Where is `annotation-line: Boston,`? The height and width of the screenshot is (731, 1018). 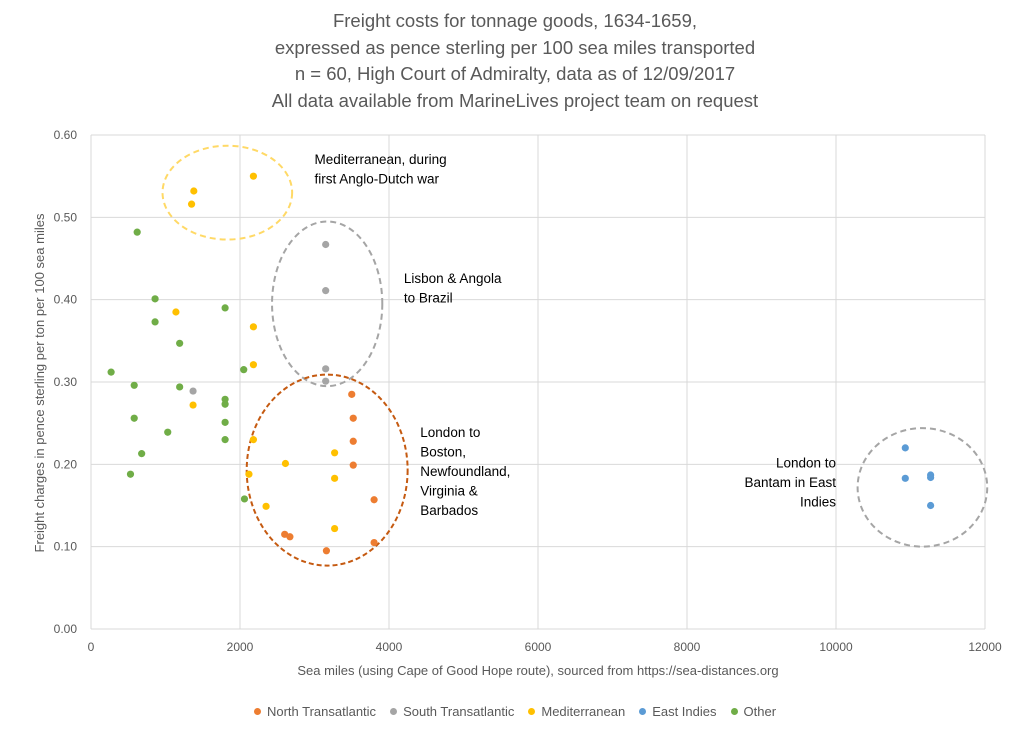 annotation-line: Boston, is located at coordinates (443, 452).